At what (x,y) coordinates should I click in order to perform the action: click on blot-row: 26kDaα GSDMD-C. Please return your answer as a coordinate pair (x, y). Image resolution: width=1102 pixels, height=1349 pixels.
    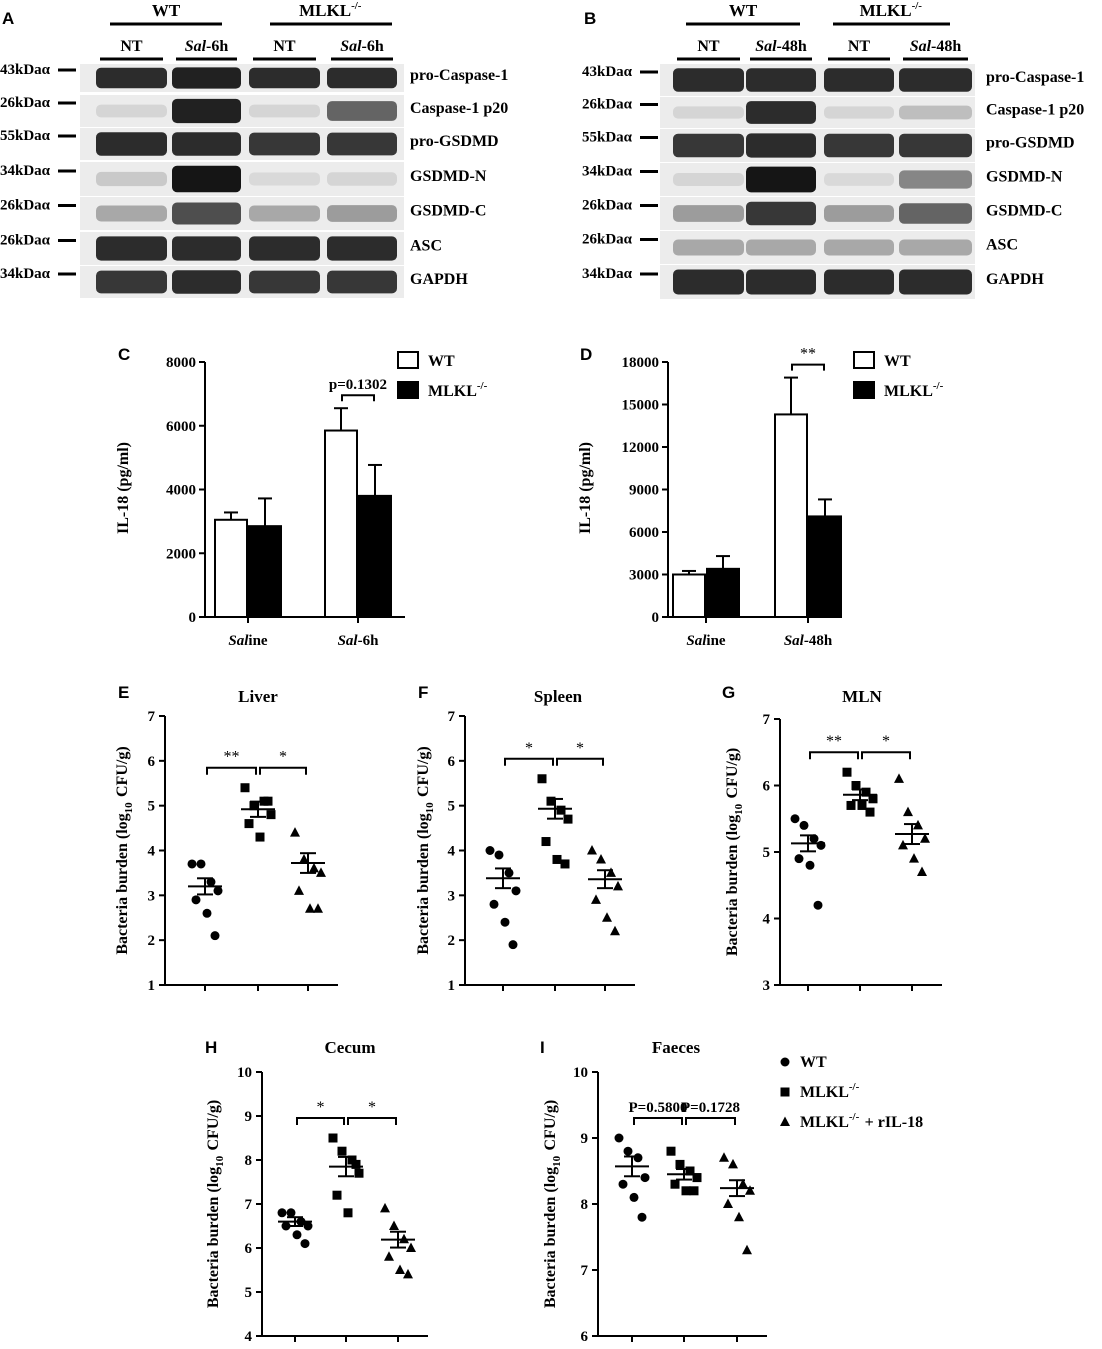
    Looking at the image, I should click on (243, 213).